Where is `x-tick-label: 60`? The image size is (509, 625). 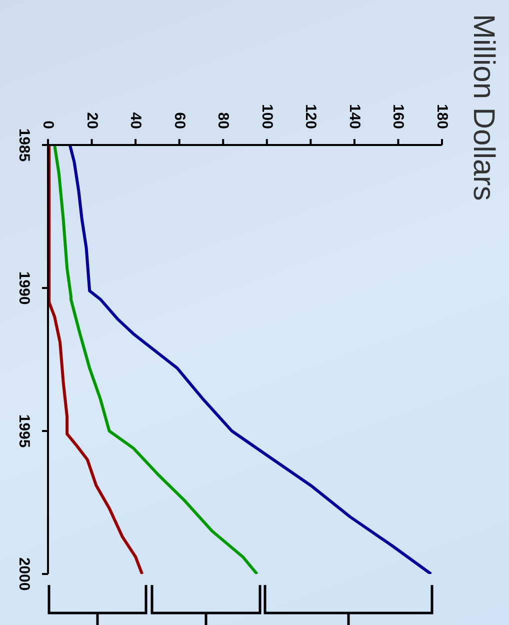
x-tick-label: 60 is located at coordinates (179, 120).